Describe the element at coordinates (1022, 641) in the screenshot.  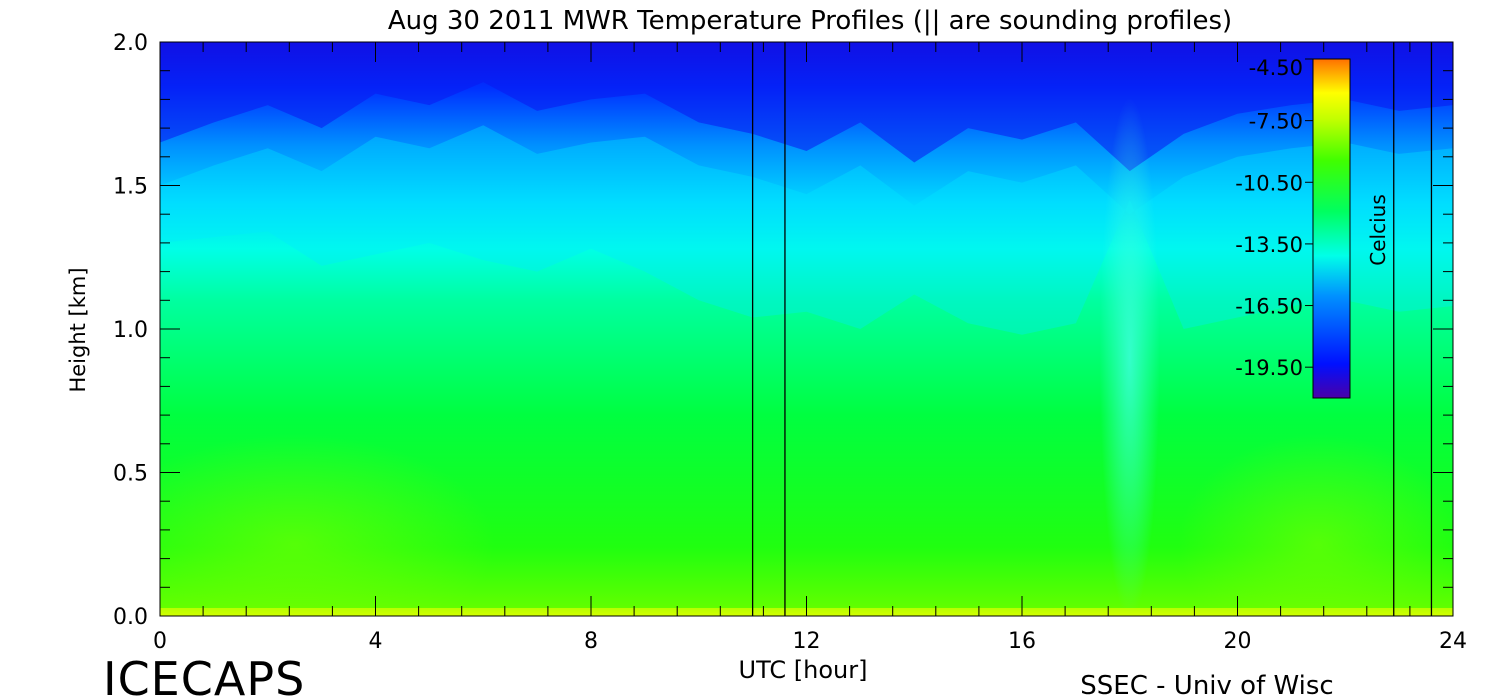
I see `x-tick-label: 16` at that location.